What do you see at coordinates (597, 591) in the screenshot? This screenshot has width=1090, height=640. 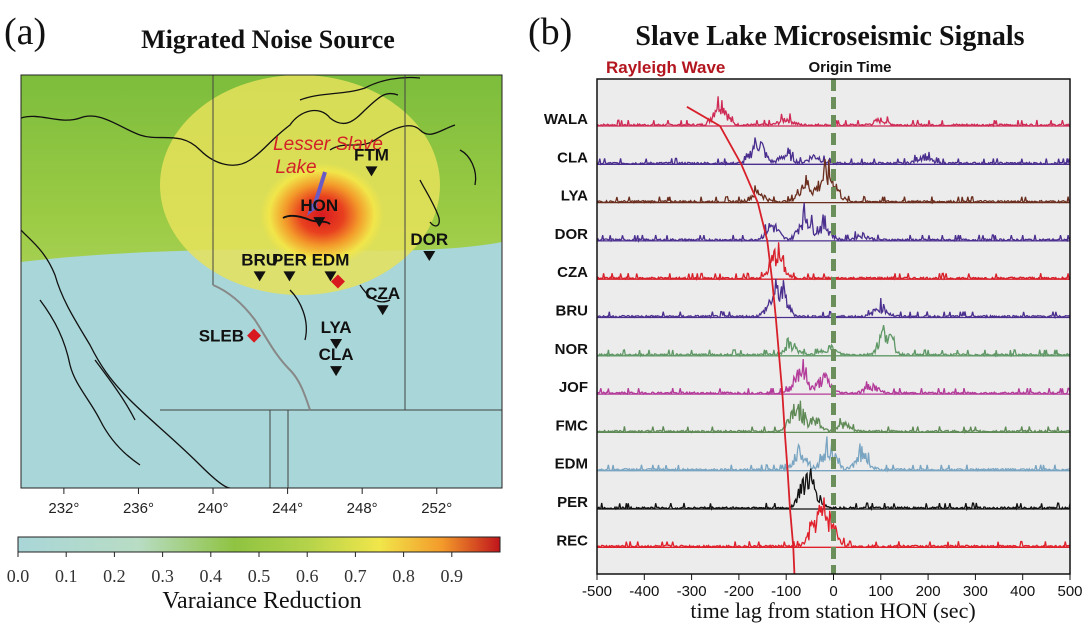 I see `x-tick-label: -500` at bounding box center [597, 591].